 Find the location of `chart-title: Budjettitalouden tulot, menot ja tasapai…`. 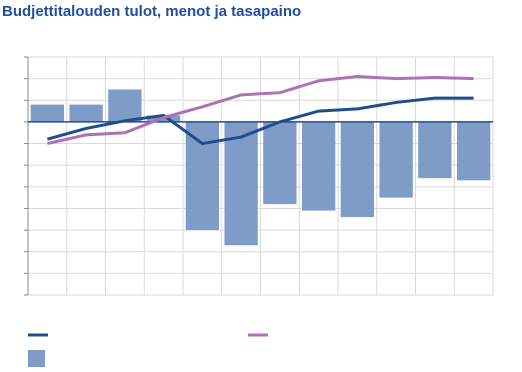

chart-title: Budjettitalouden tulot, menot ja tasapai… is located at coordinates (151, 11).